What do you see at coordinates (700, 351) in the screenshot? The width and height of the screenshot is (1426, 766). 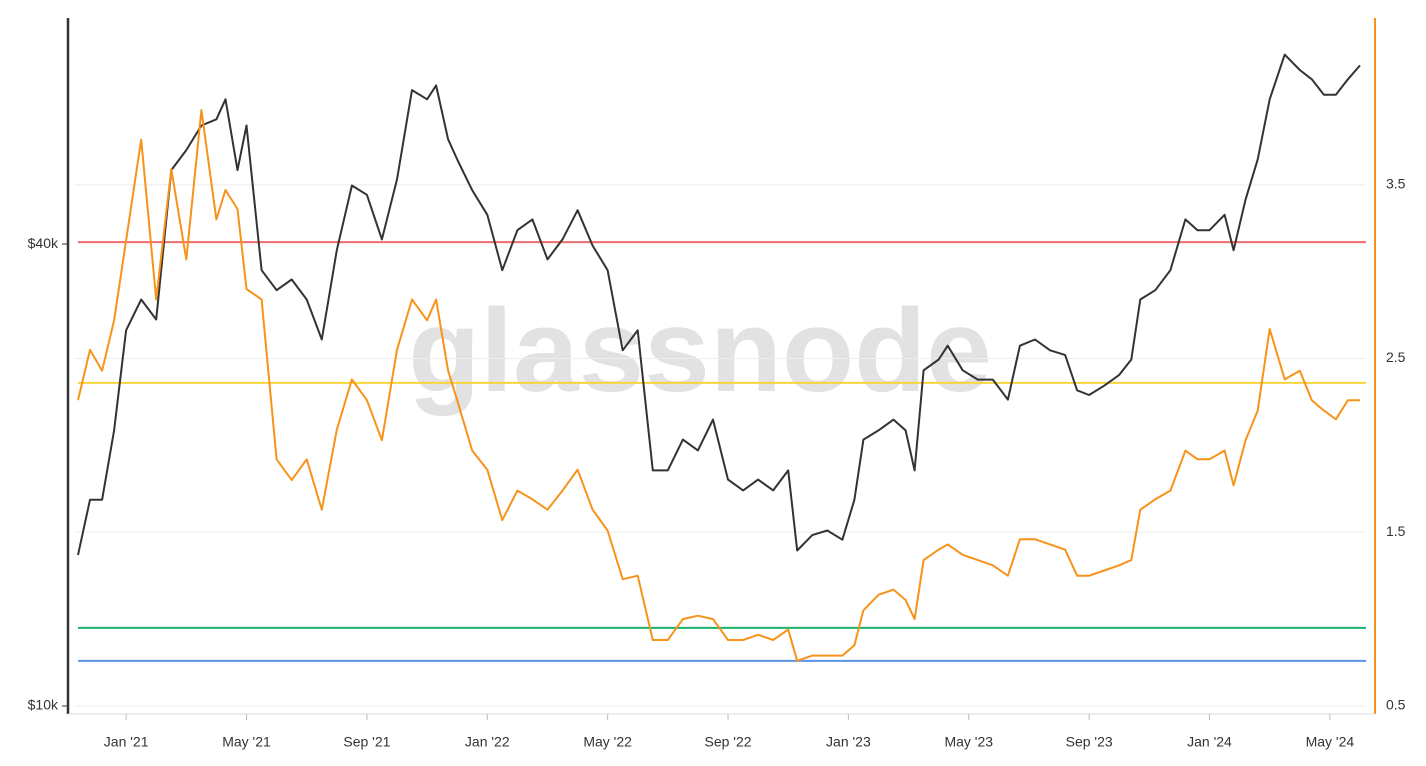 I see `watermark: glassnode` at bounding box center [700, 351].